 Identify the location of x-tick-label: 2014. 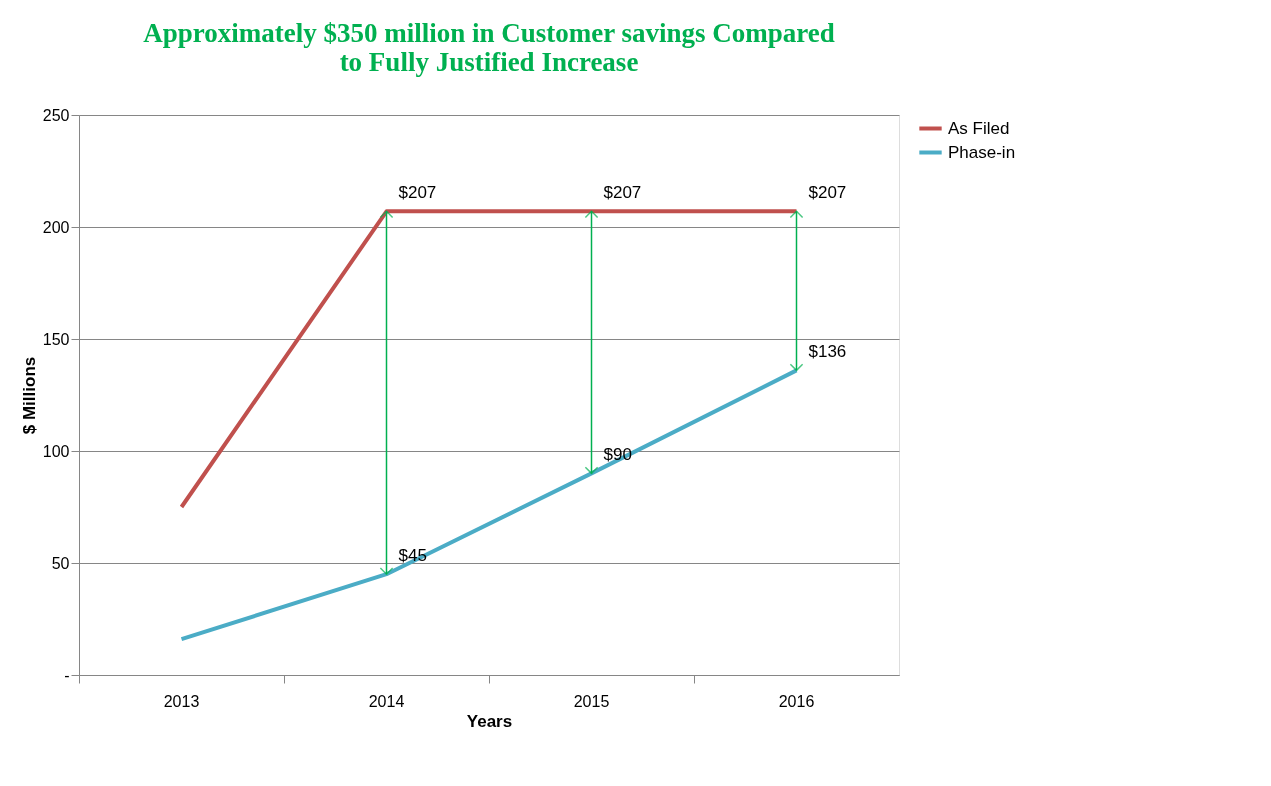
(386, 701).